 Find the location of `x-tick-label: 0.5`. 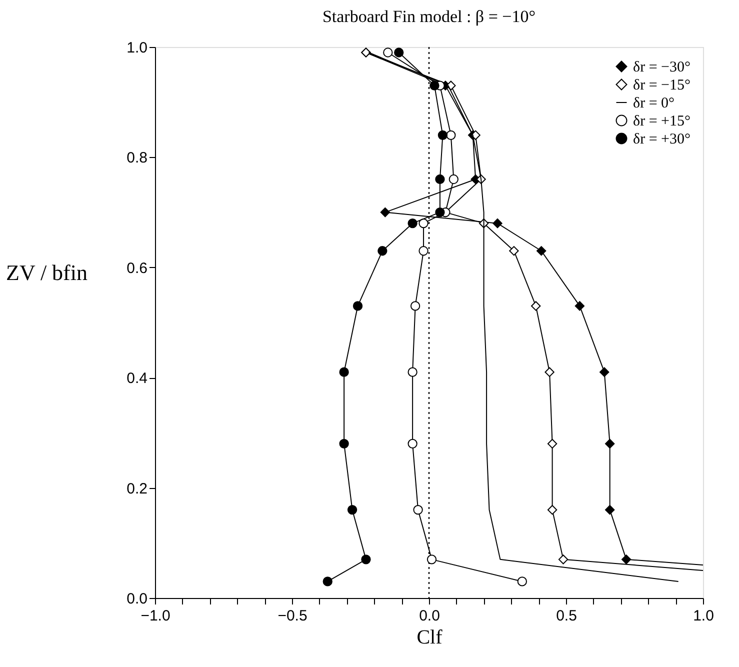

x-tick-label: 0.5 is located at coordinates (566, 616).